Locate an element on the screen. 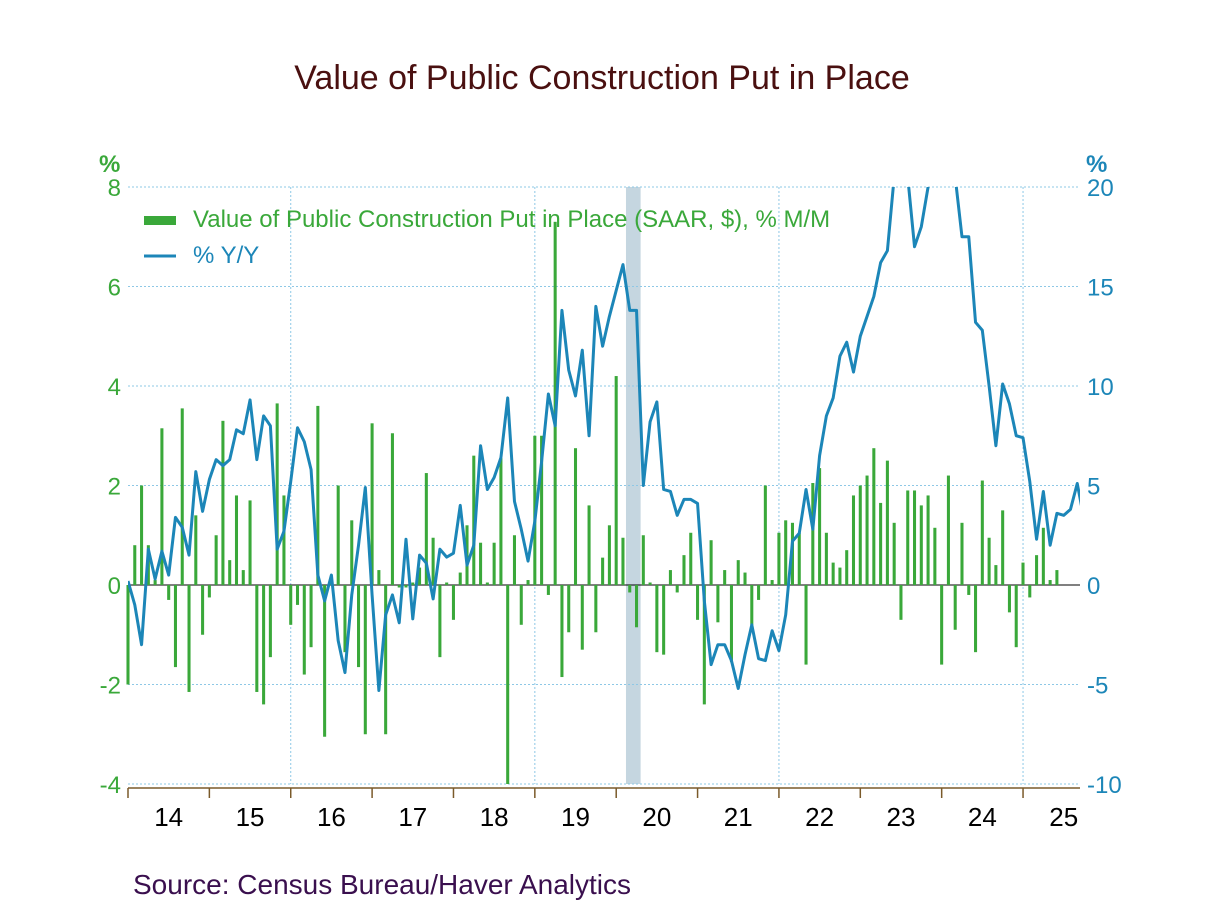  y-tick-label-right: 15 is located at coordinates (1100, 288).